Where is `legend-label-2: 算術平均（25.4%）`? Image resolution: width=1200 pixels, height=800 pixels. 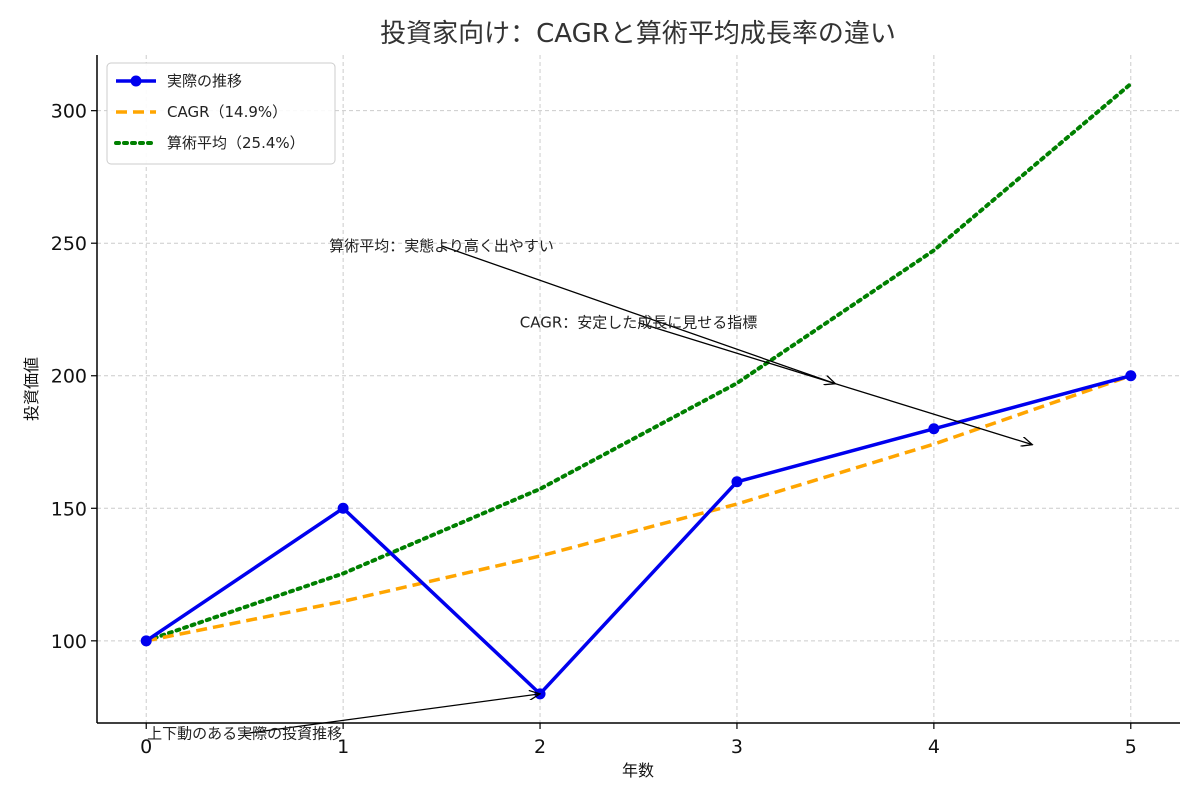
legend-label-2: 算術平均（25.4%） is located at coordinates (236, 143).